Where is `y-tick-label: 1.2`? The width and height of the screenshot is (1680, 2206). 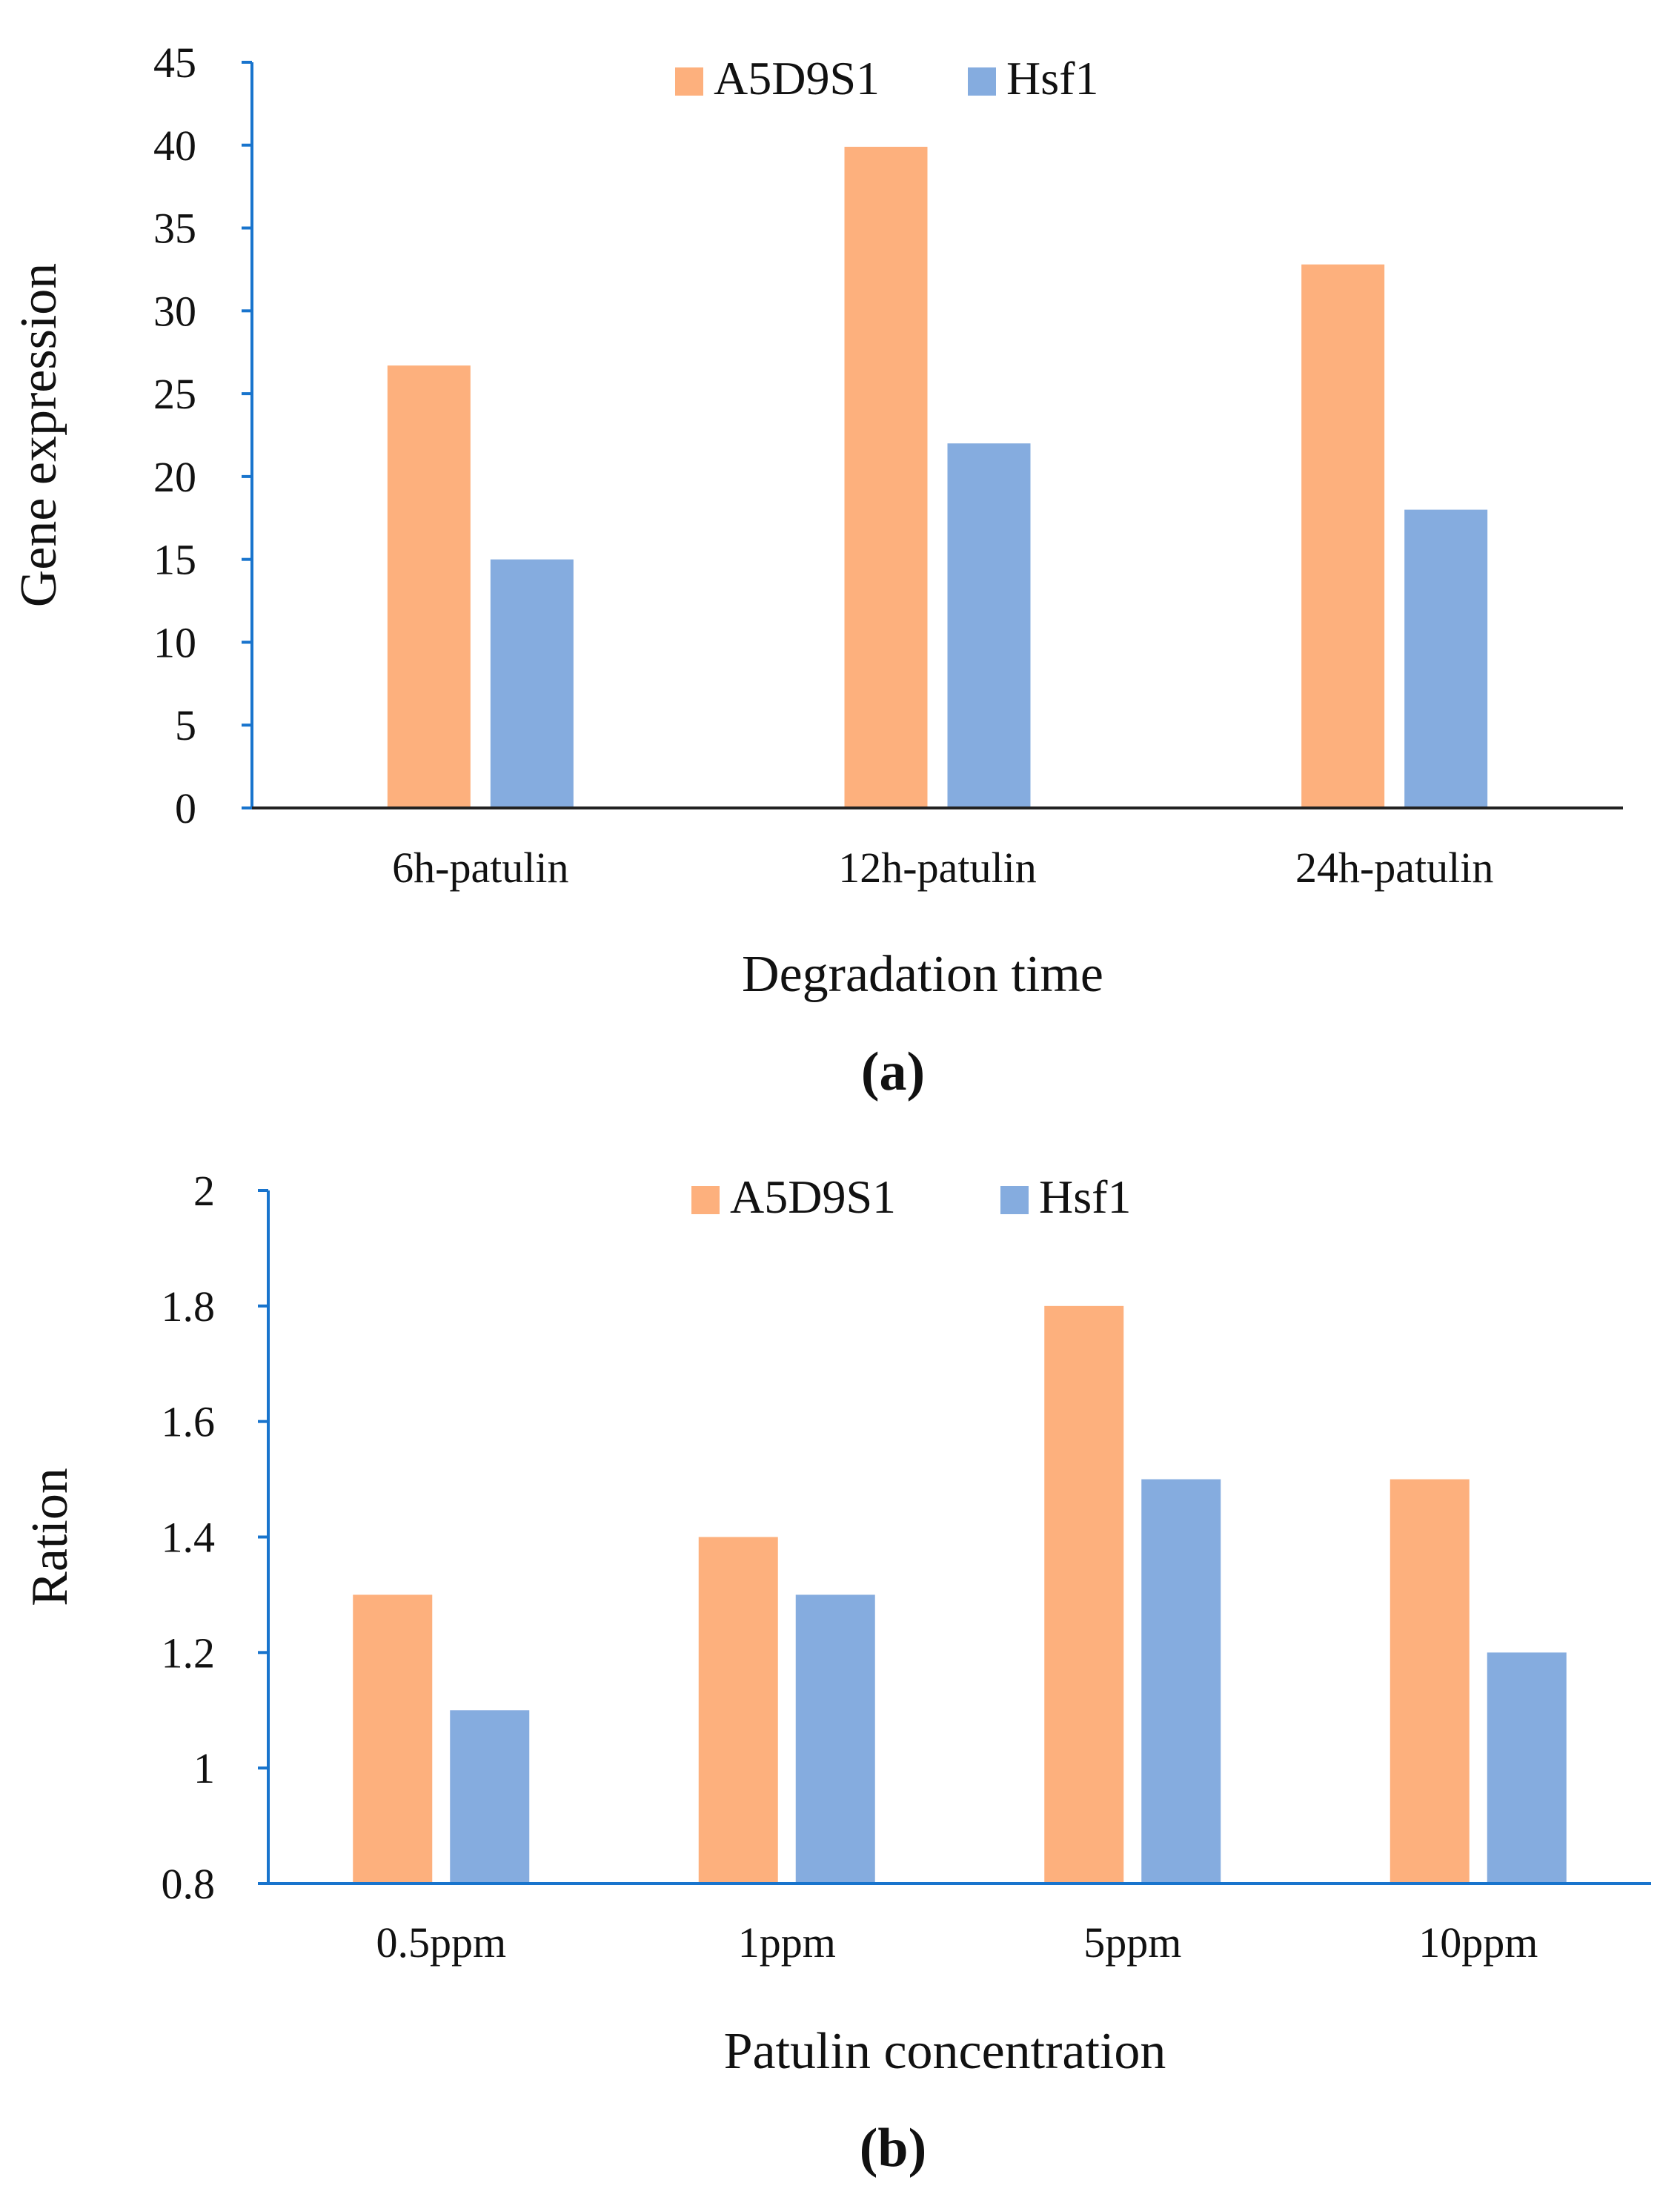 y-tick-label: 1.2 is located at coordinates (189, 1653).